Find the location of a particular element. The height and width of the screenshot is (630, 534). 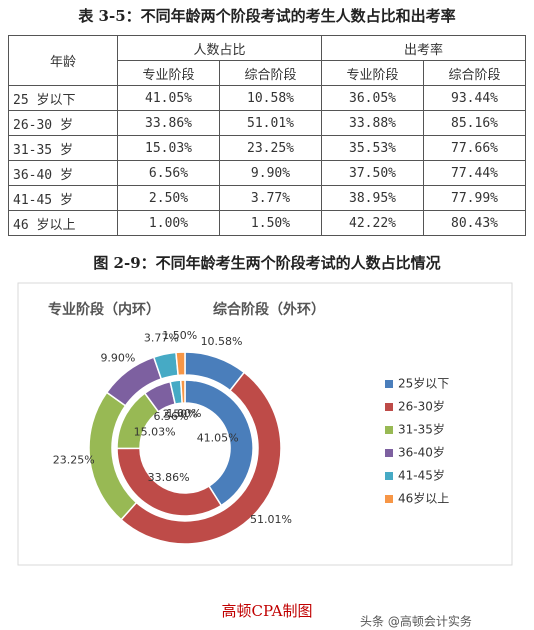

table-row: 36-40 岁 6.56% 9.90% 37.50% 77.44% is located at coordinates (267, 173).